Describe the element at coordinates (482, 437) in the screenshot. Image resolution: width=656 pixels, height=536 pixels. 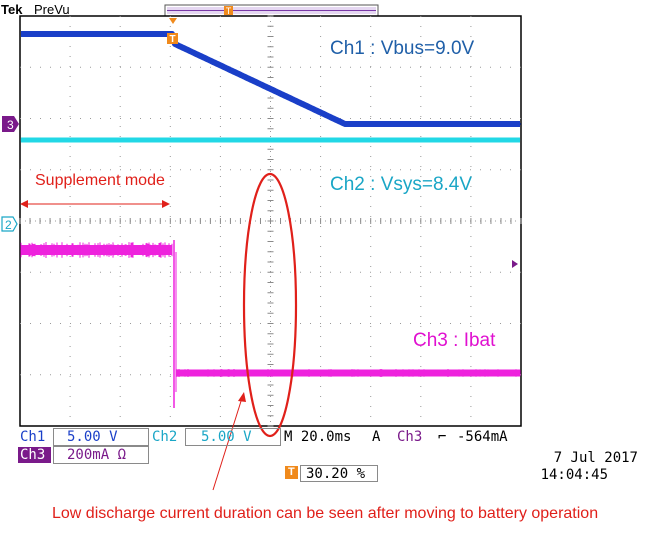
I see `trigger-level: -564mA` at that location.